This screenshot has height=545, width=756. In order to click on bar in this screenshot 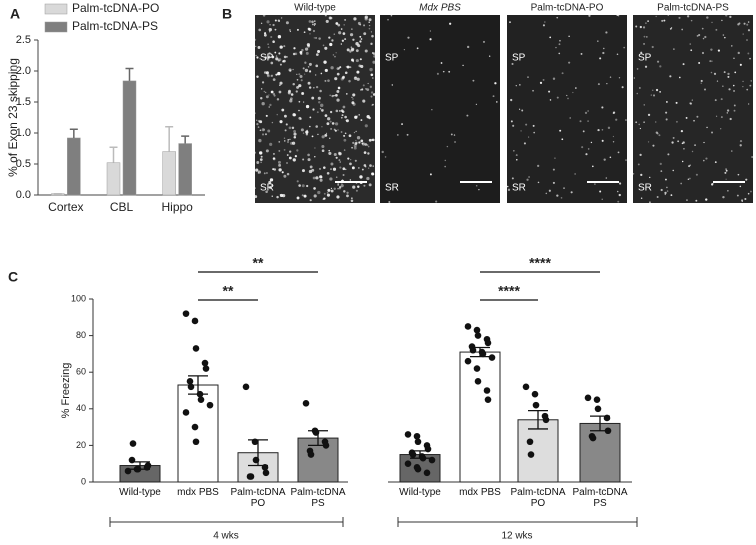, I will do `click(198, 433)`.